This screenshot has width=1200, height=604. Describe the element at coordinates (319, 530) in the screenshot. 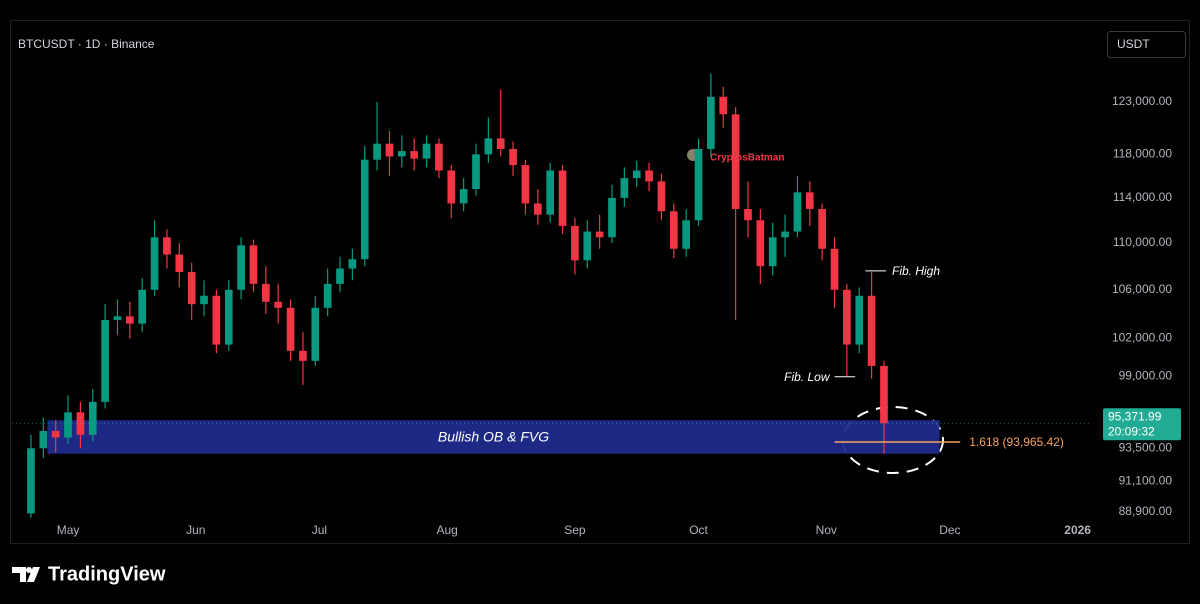

I see `x-tick-label: Jul` at that location.